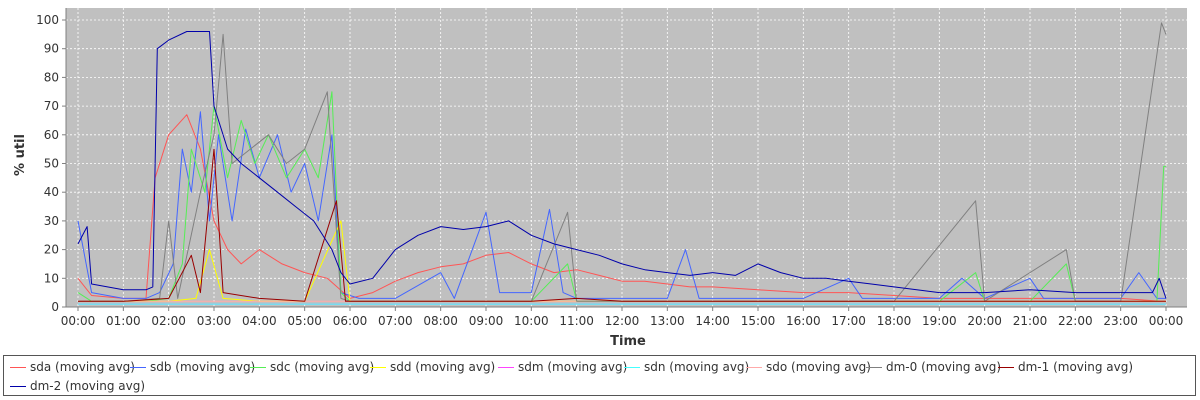 The width and height of the screenshot is (1200, 400). What do you see at coordinates (168, 321) in the screenshot?
I see `x-tick-label: 02:00` at bounding box center [168, 321].